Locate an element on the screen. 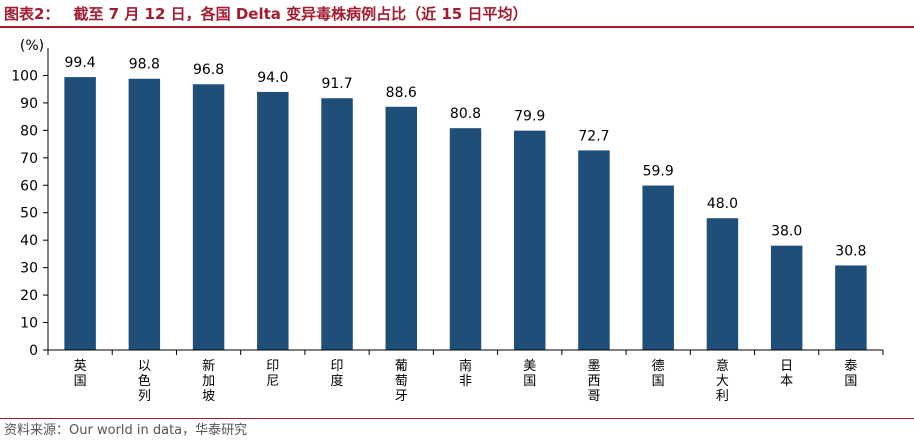 The width and height of the screenshot is (914, 444). bar-value-label: 98.8 is located at coordinates (144, 65).